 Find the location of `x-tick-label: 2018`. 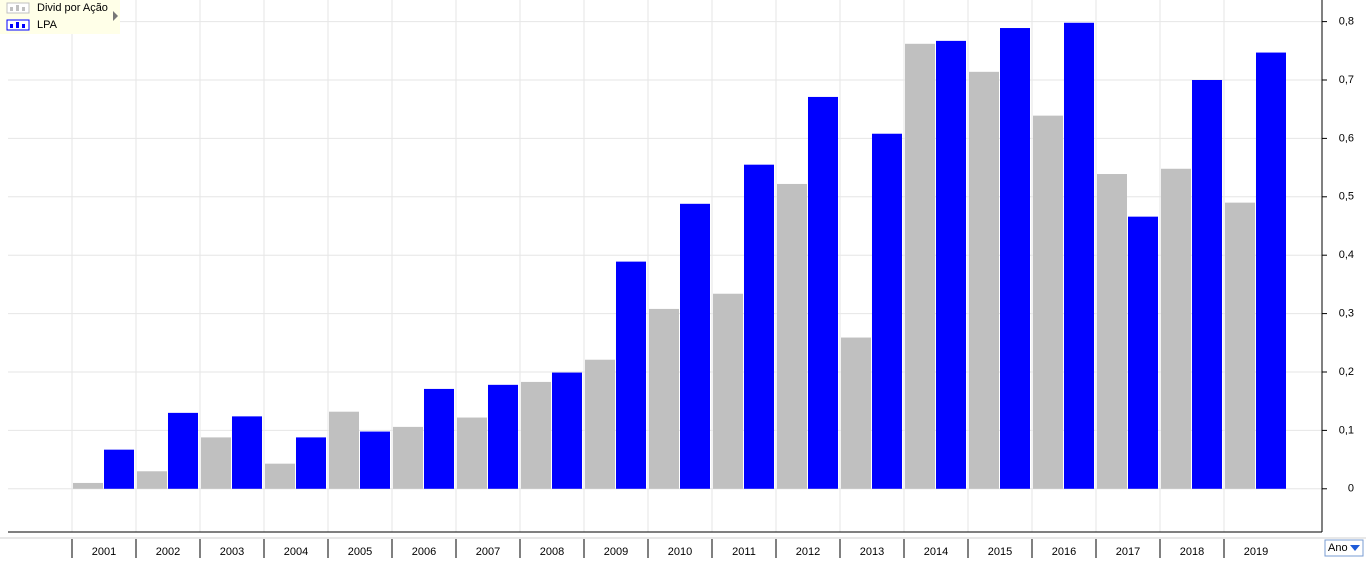

x-tick-label: 2018 is located at coordinates (1192, 552).